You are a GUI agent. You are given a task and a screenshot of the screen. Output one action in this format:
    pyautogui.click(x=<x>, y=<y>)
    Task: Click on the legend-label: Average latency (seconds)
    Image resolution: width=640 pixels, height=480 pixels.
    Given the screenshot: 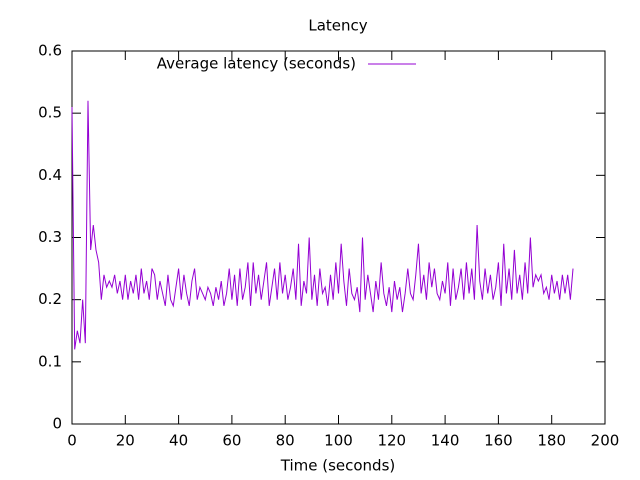 What is the action you would take?
    pyautogui.click(x=256, y=64)
    